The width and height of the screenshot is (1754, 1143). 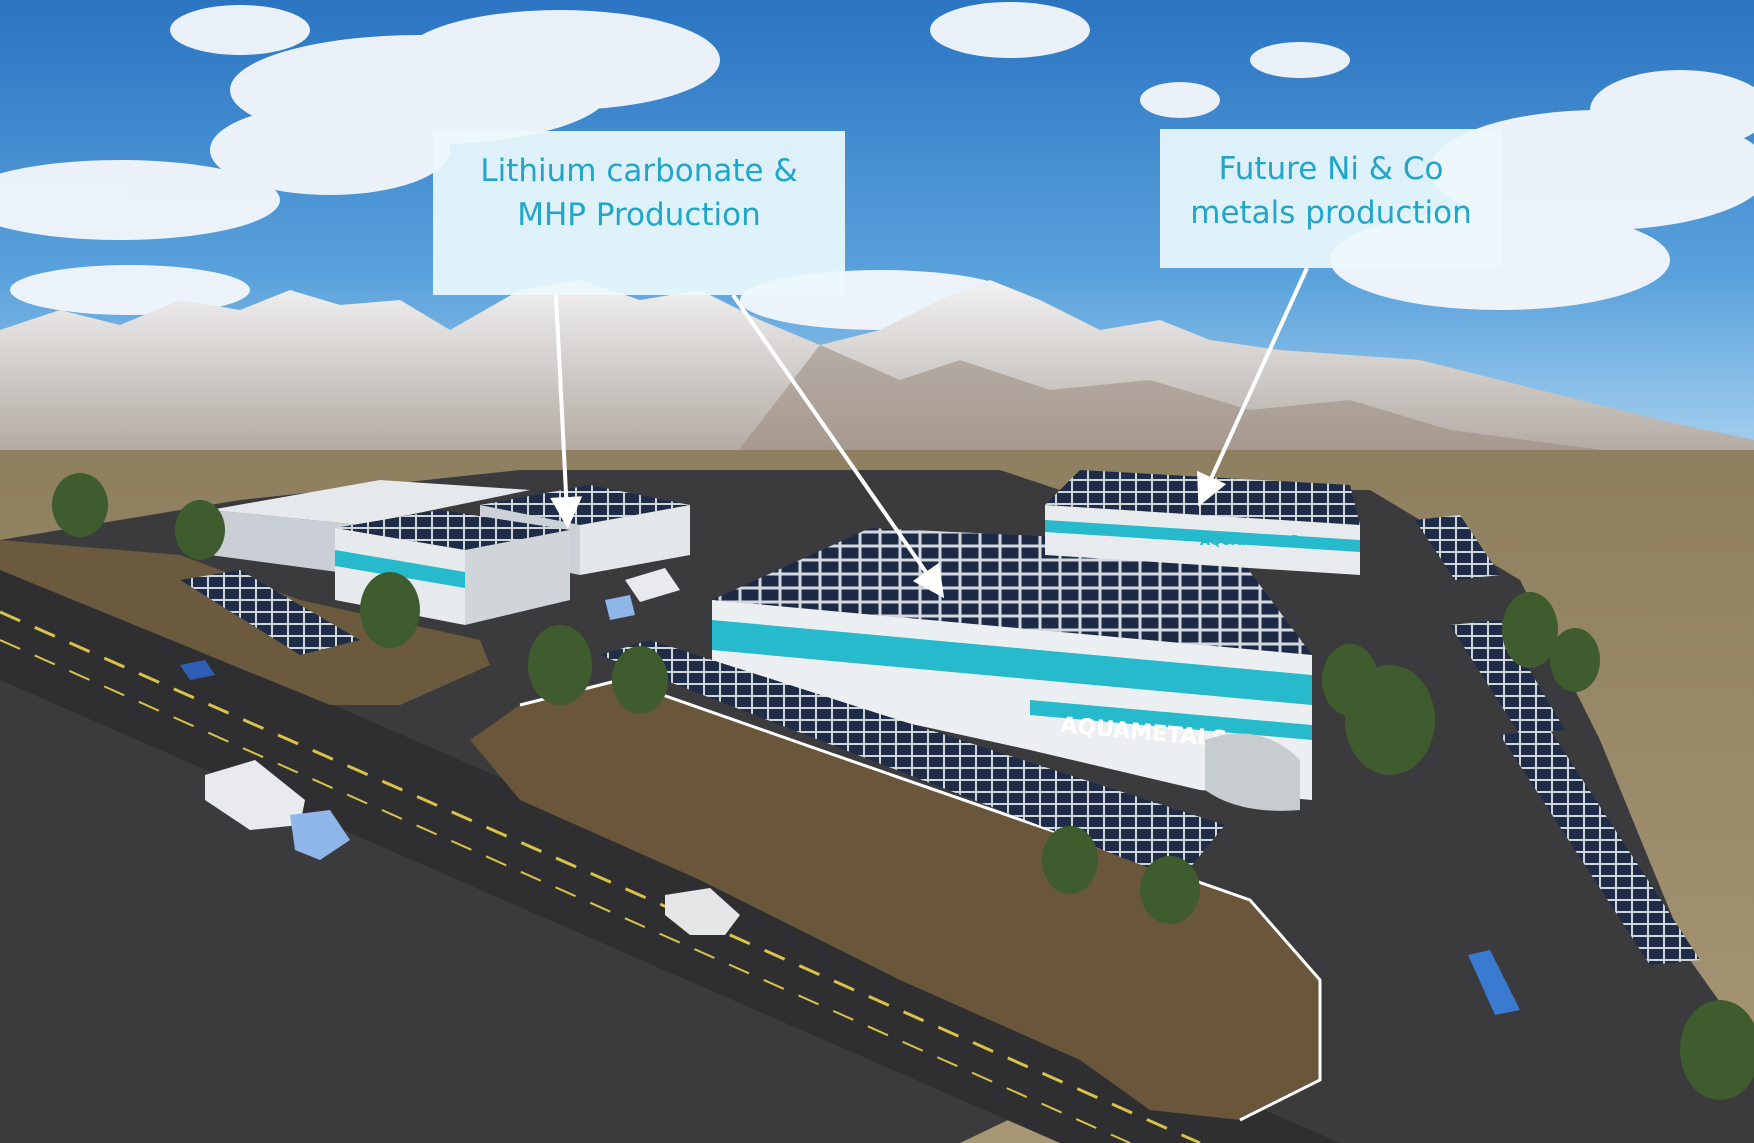 I want to click on carport-right-top, so click(x=1457, y=547).